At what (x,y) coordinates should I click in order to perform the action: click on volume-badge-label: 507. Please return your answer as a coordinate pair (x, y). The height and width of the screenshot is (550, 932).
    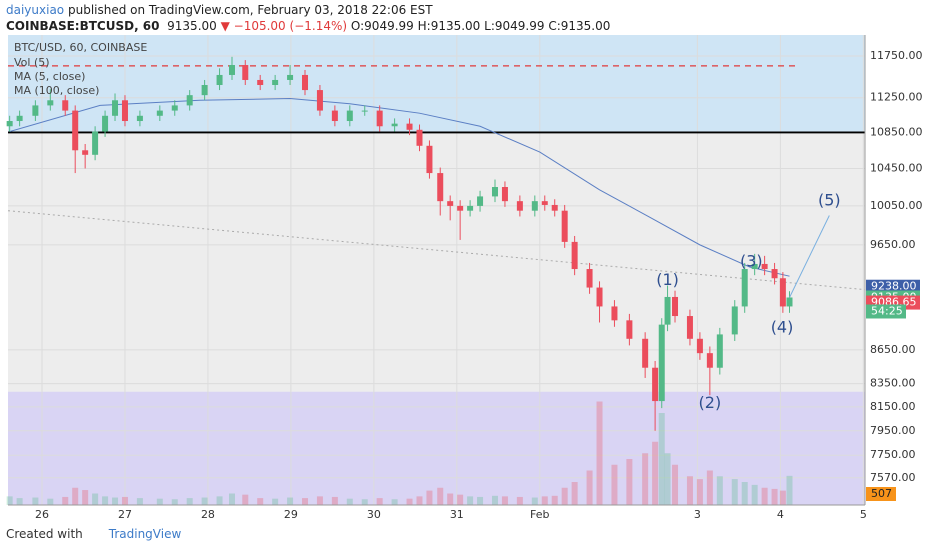
    Looking at the image, I should click on (881, 493).